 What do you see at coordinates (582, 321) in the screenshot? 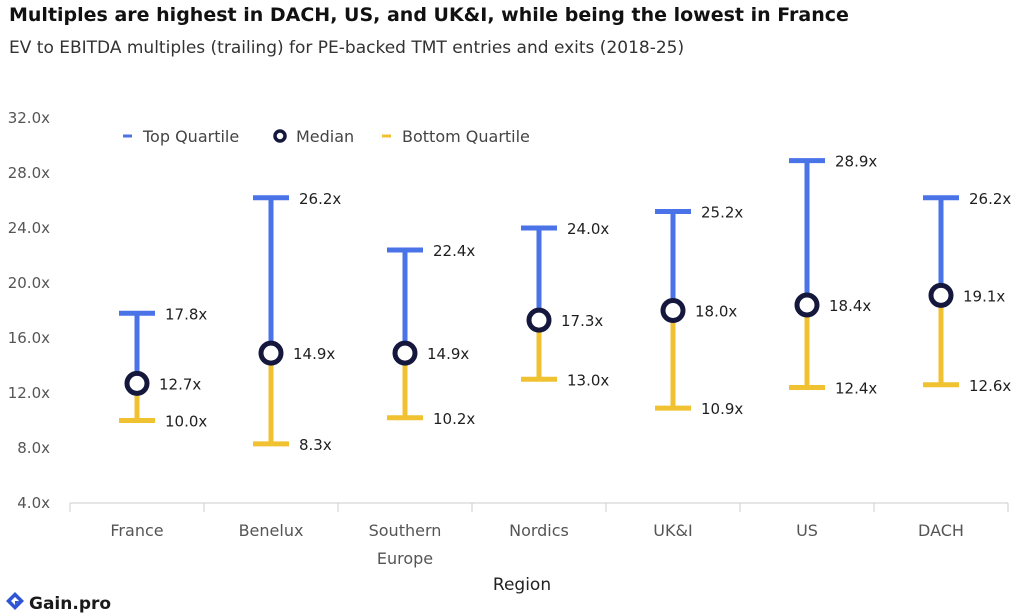
I see `median-label: 17.3x` at bounding box center [582, 321].